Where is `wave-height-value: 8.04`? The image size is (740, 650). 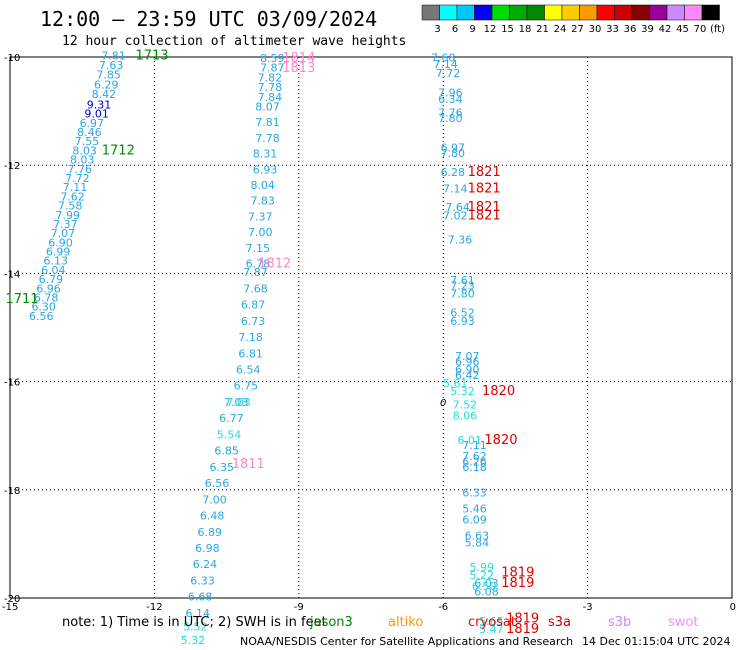 wave-height-value: 8.04 is located at coordinates (262, 185).